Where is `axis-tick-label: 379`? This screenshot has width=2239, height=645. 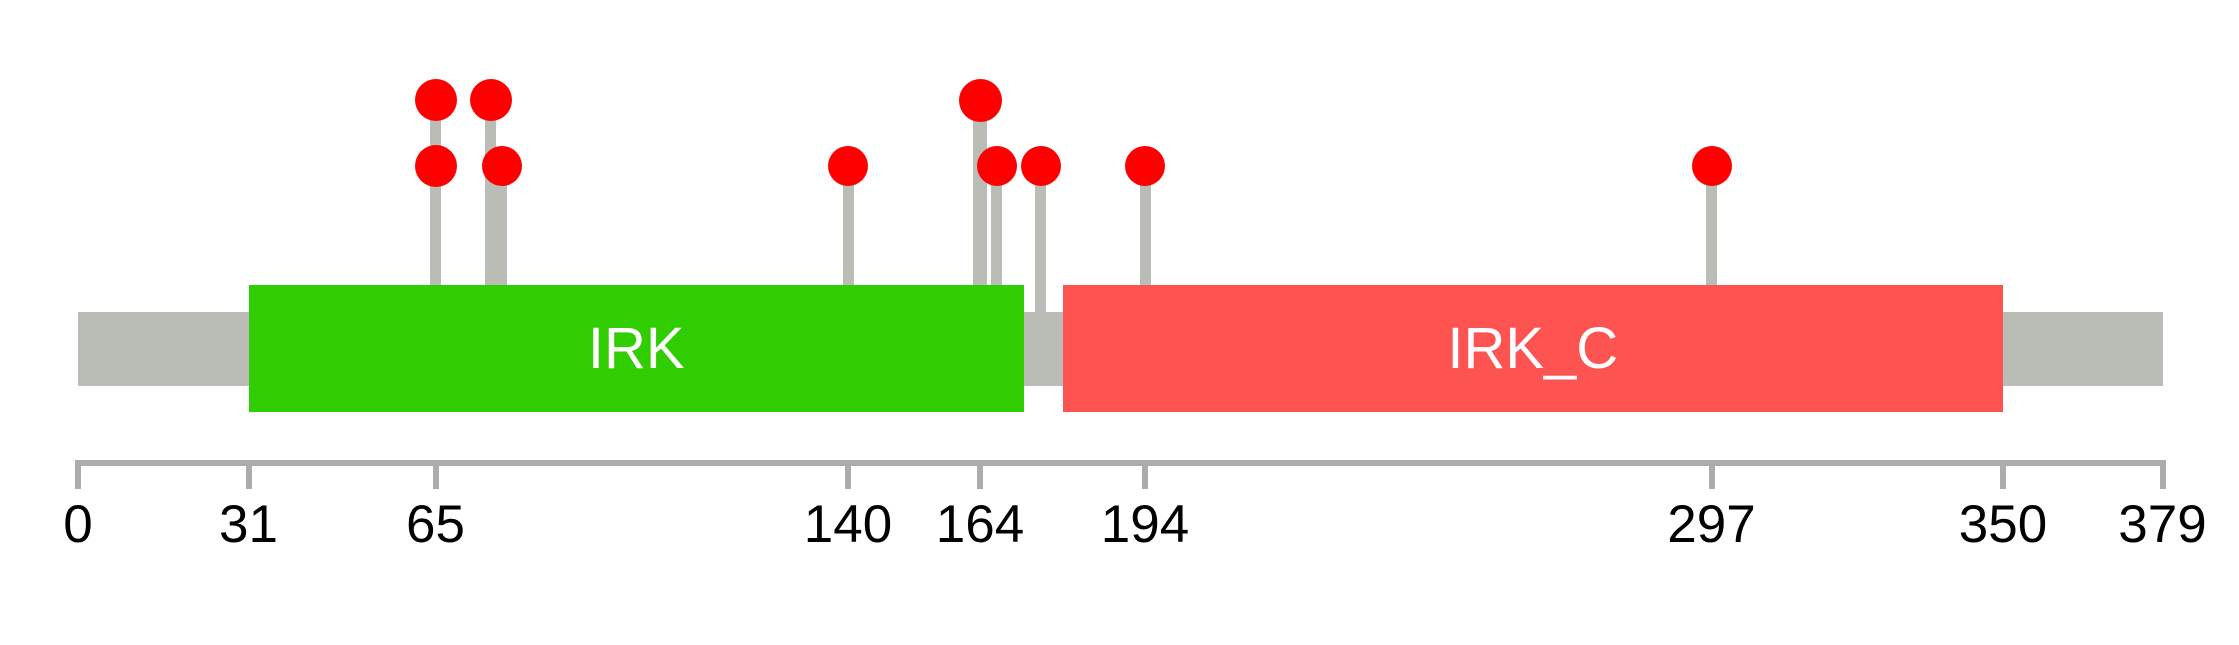
axis-tick-label: 379 is located at coordinates (2162, 524).